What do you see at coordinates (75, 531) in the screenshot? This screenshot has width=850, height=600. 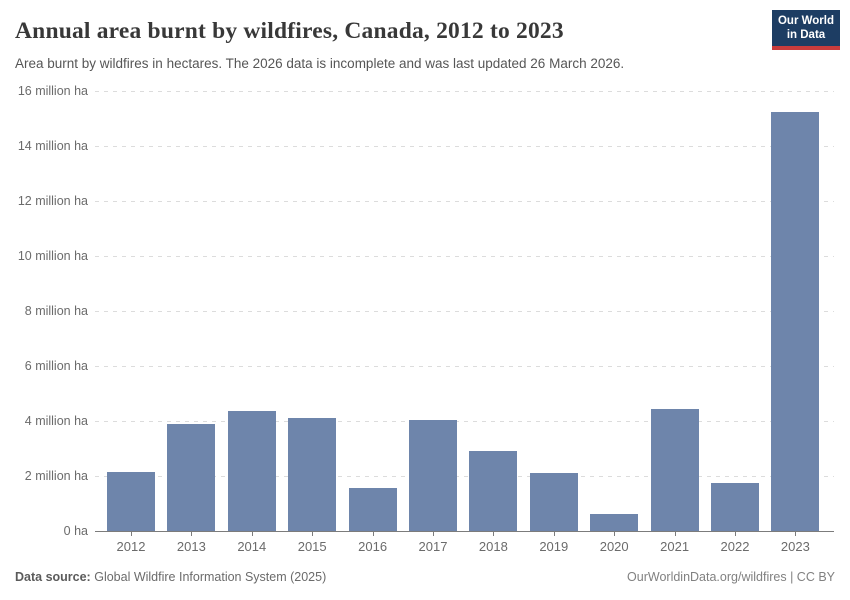 I see `y-axis-tick-label: 0 ha` at bounding box center [75, 531].